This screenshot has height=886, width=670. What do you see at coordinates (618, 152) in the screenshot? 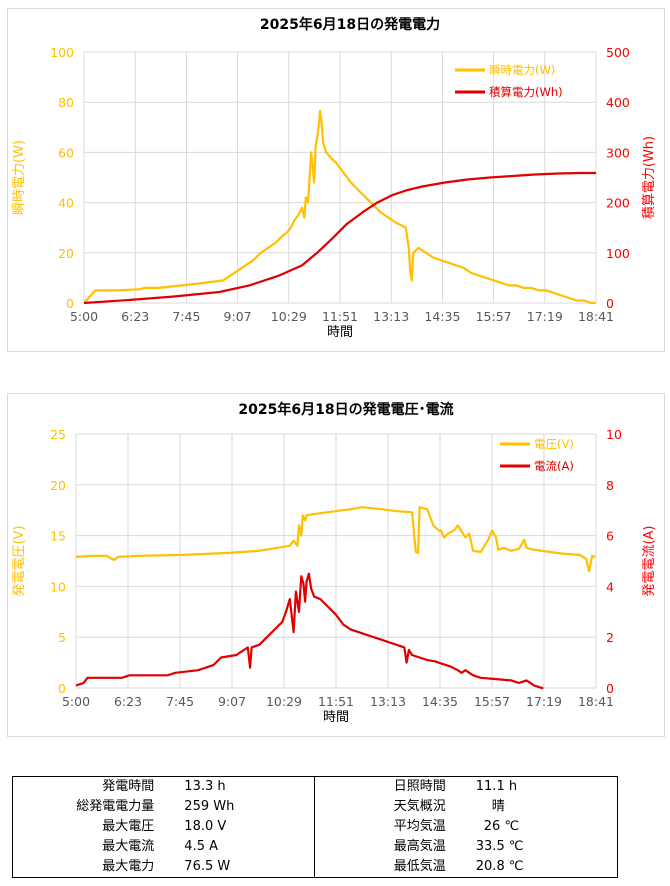
I see `y-right-tick-label: 300` at bounding box center [618, 152].